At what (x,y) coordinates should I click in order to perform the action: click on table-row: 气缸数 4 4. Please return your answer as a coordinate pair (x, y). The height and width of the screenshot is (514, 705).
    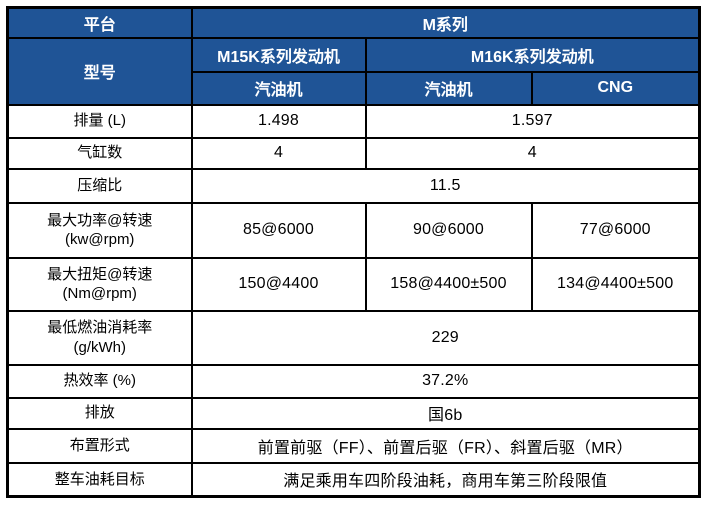
    Looking at the image, I should click on (353, 153).